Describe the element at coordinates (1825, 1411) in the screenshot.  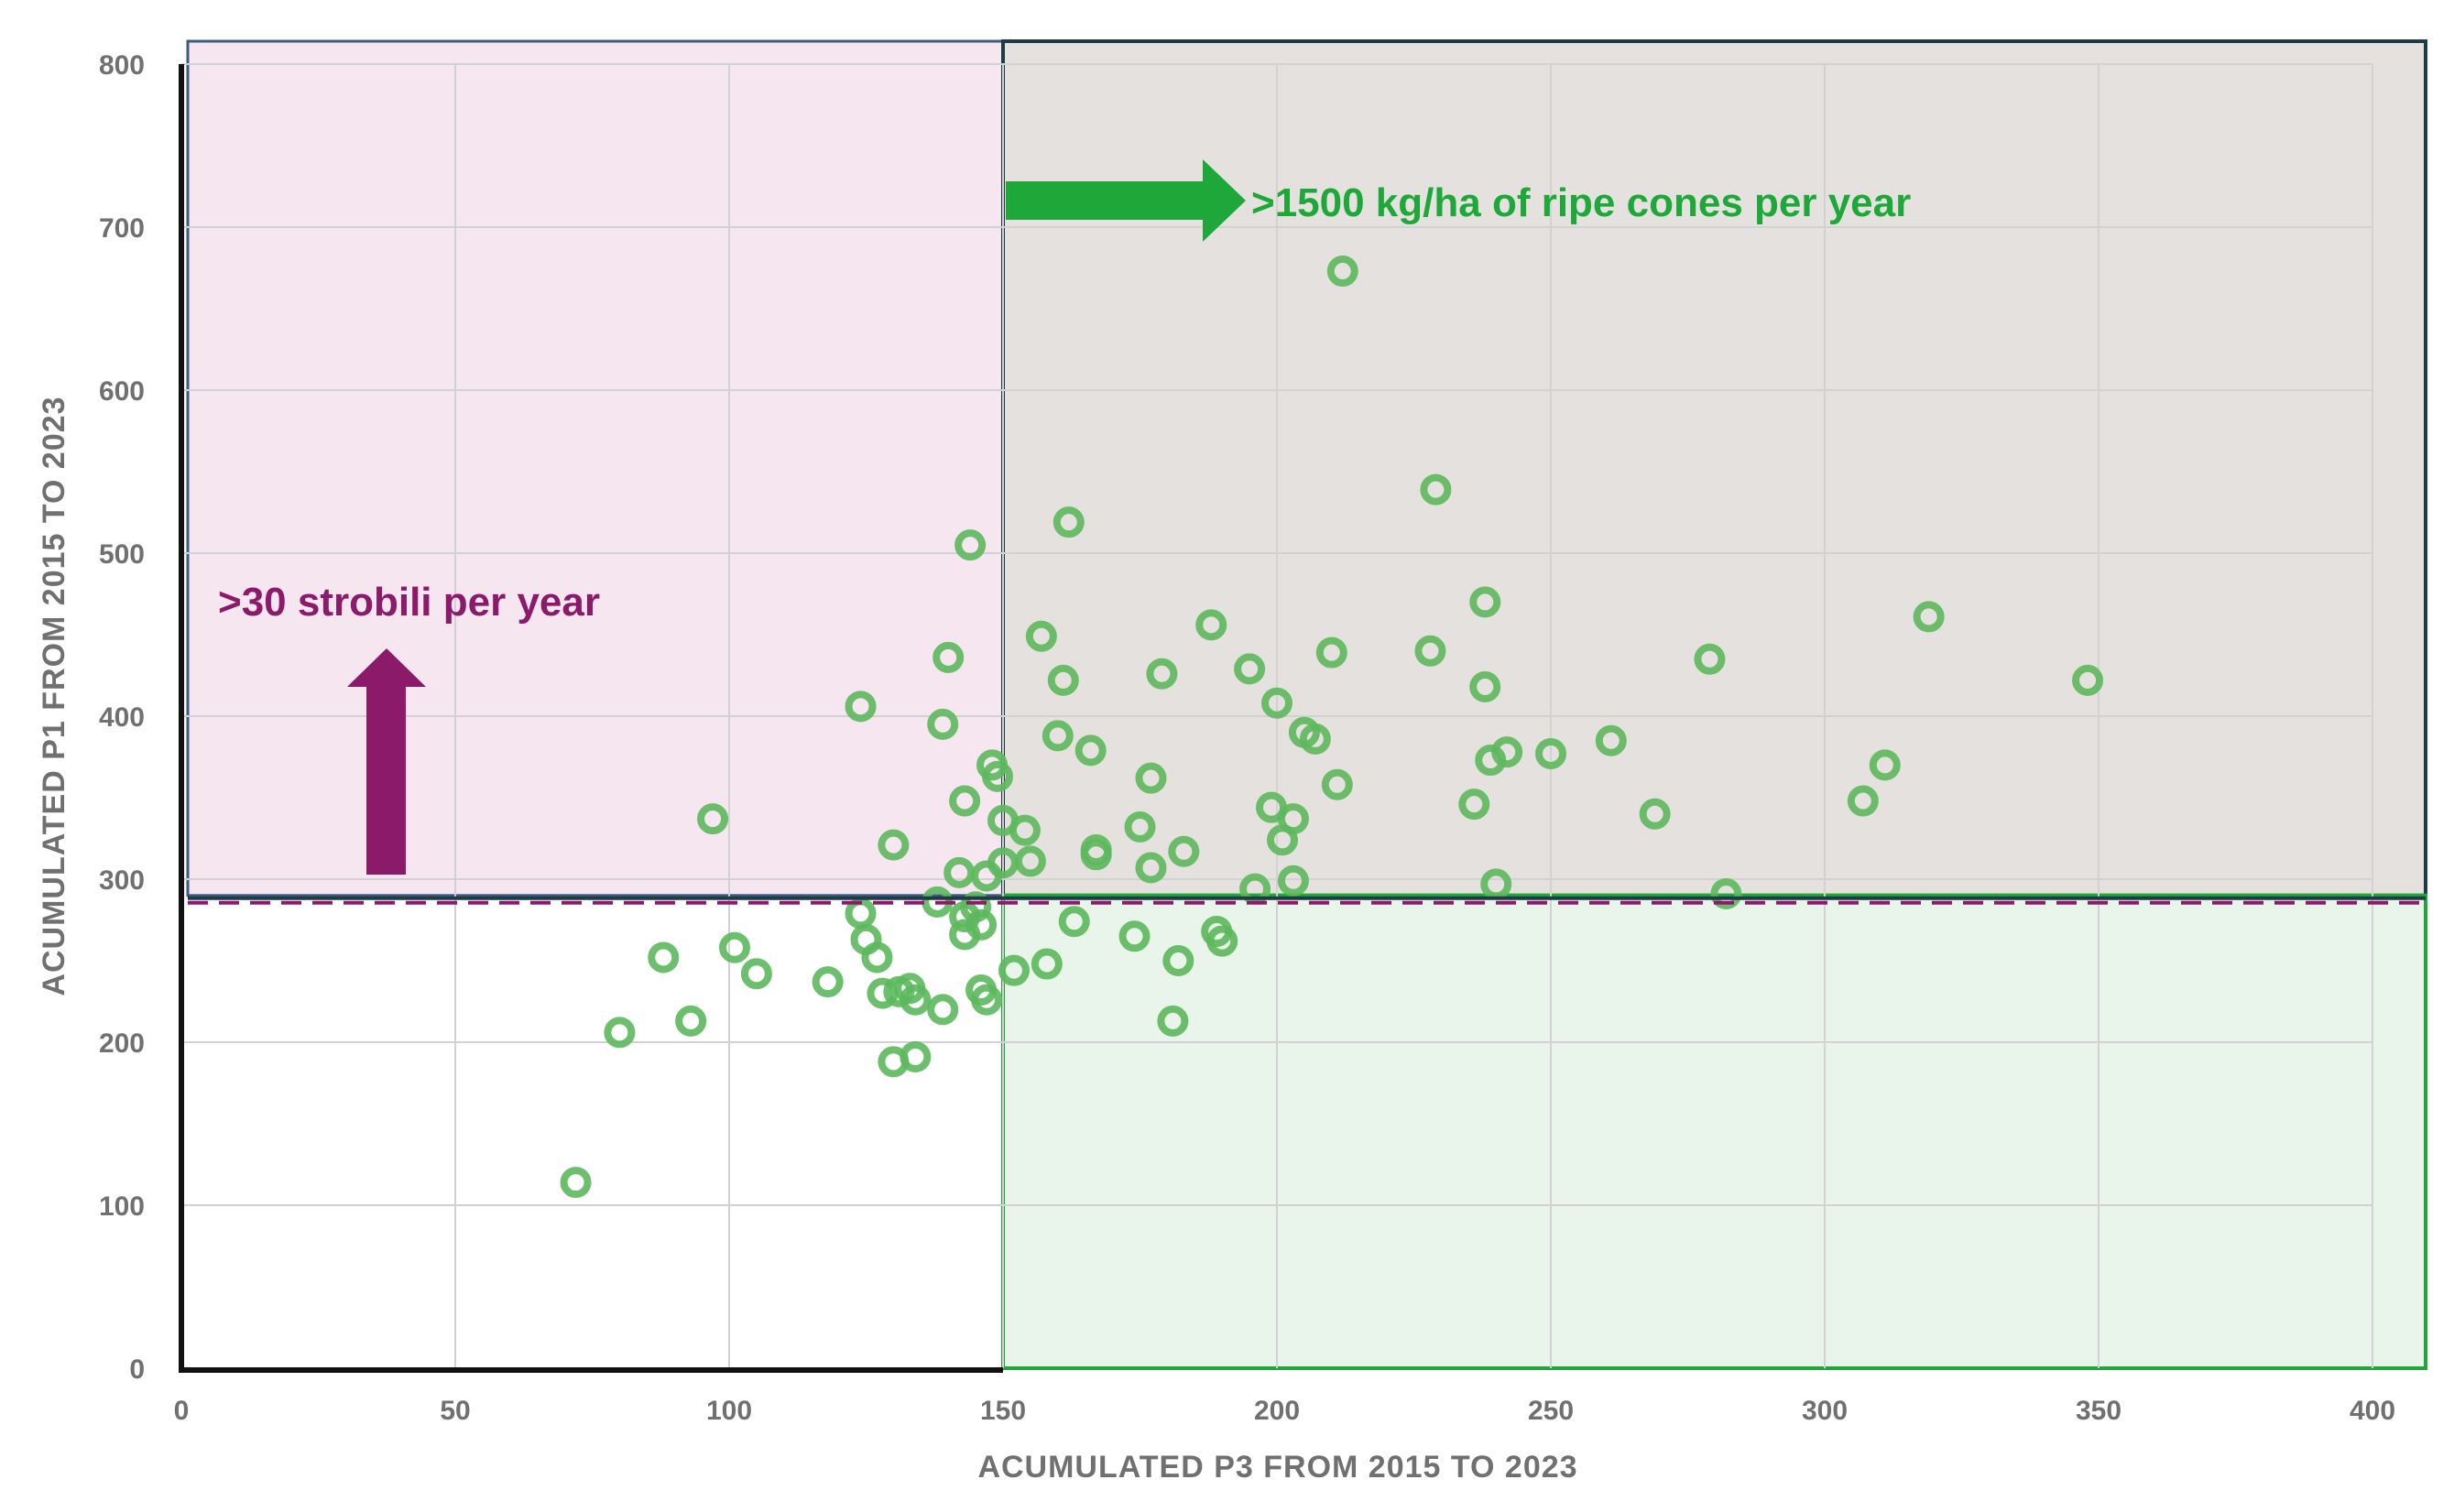
I see `x-tick-label: 300` at that location.